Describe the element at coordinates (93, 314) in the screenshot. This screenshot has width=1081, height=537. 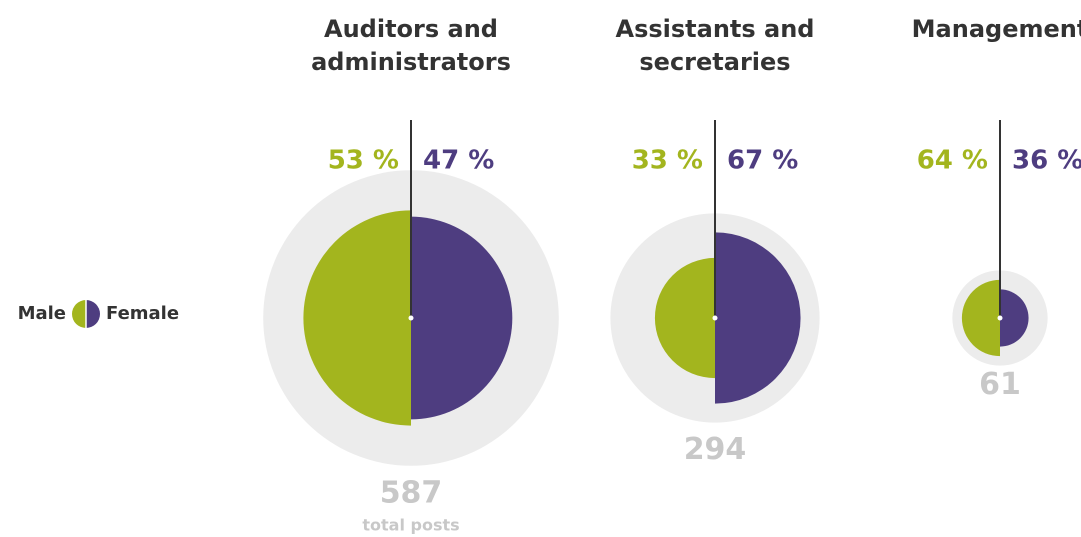
I see `legend-female-icon` at that location.